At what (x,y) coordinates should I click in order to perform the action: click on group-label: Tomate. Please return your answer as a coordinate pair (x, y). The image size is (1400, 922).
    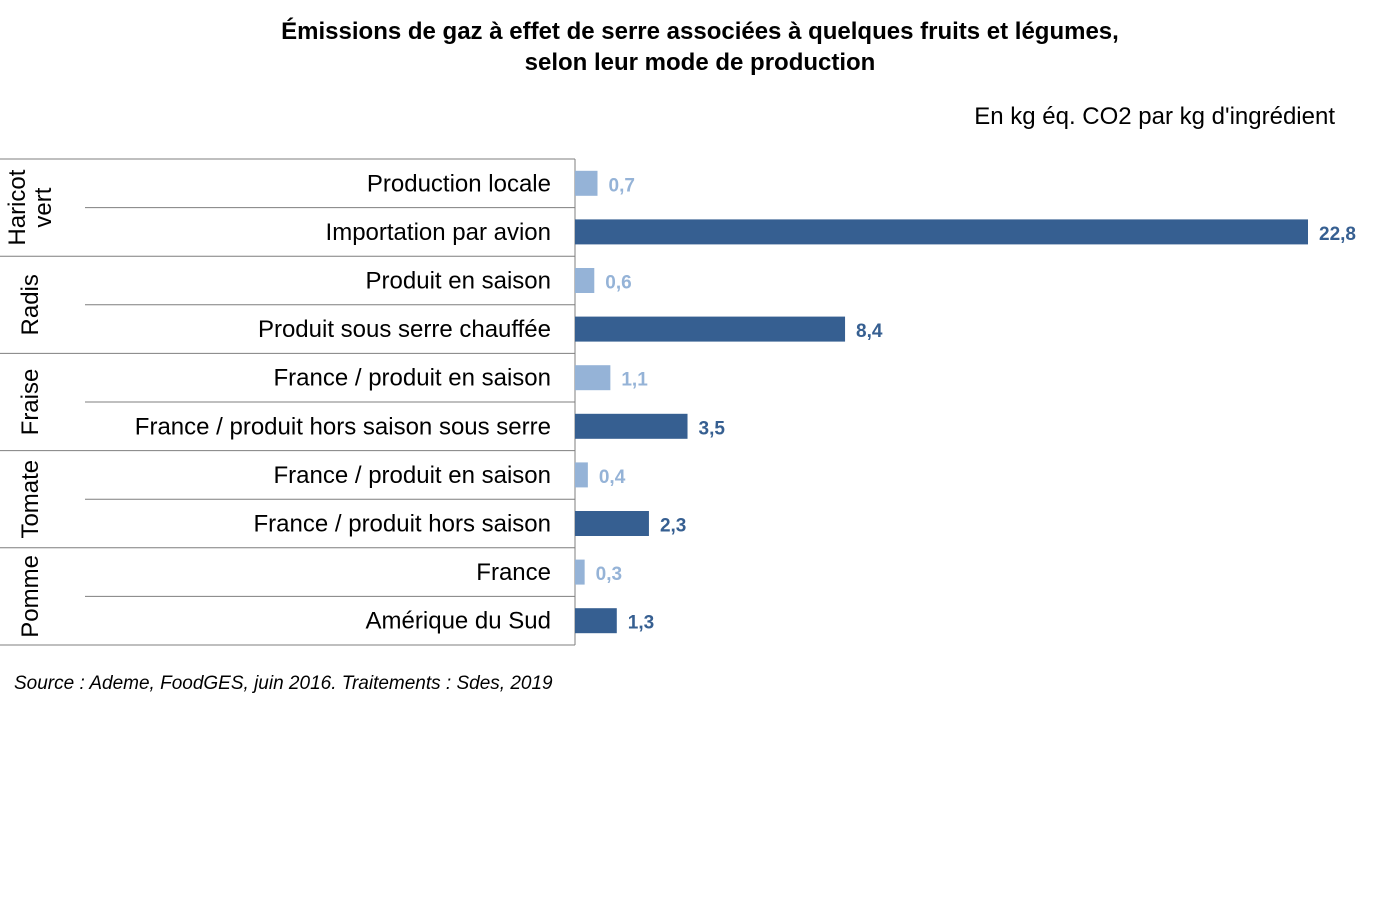
    Looking at the image, I should click on (30, 499).